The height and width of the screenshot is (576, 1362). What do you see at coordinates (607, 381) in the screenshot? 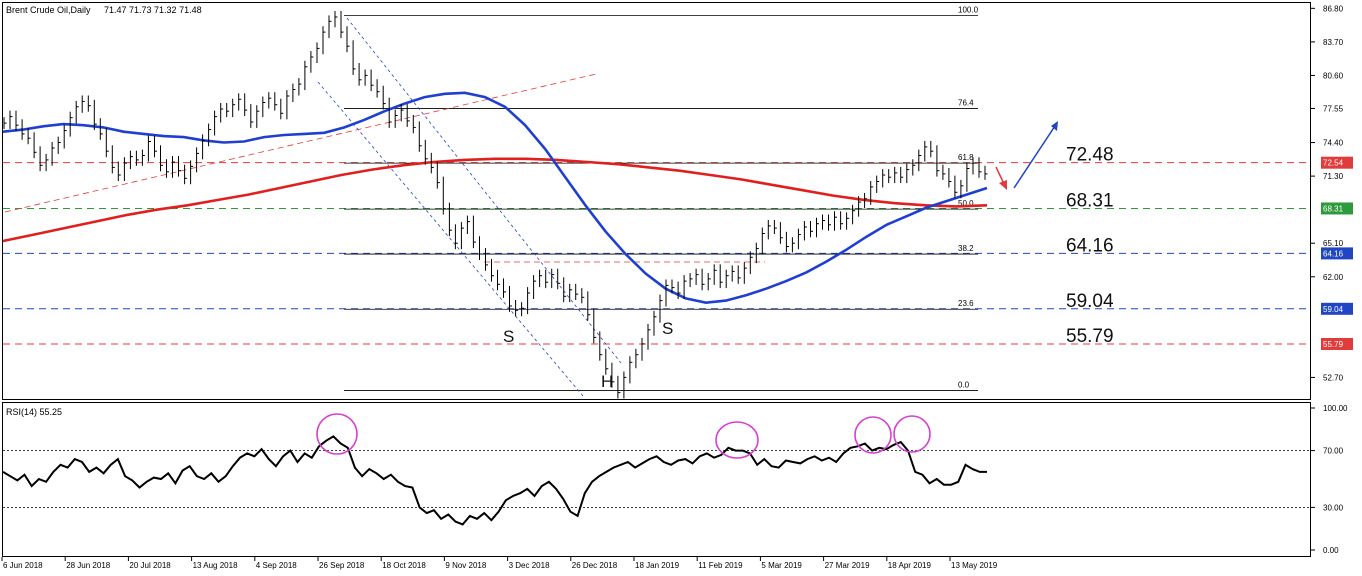
I see `pattern-label-head: H` at bounding box center [607, 381].